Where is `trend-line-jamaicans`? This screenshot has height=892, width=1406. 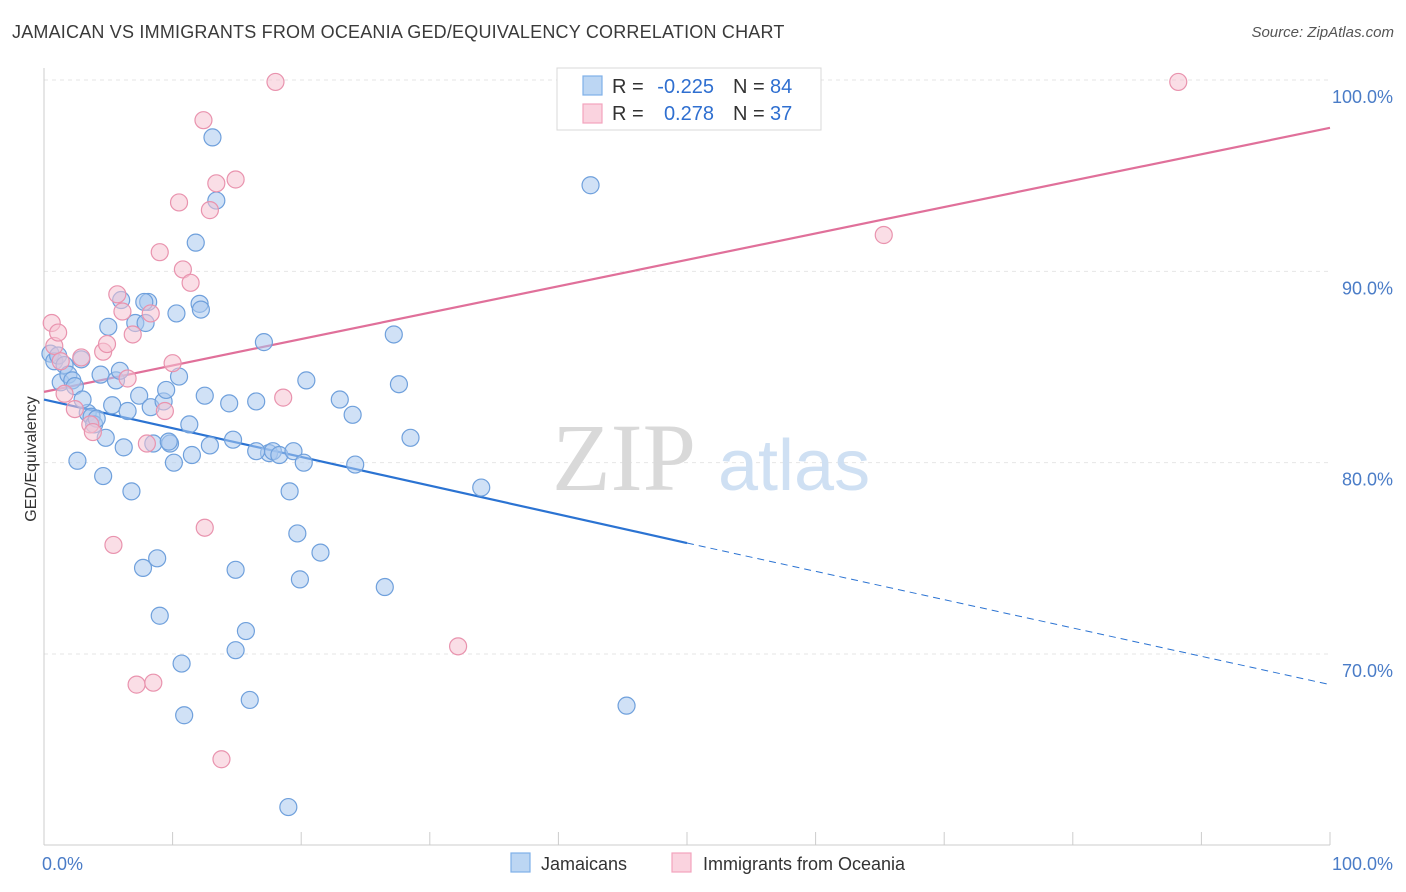 trend-line-jamaicans is located at coordinates (365, 471).